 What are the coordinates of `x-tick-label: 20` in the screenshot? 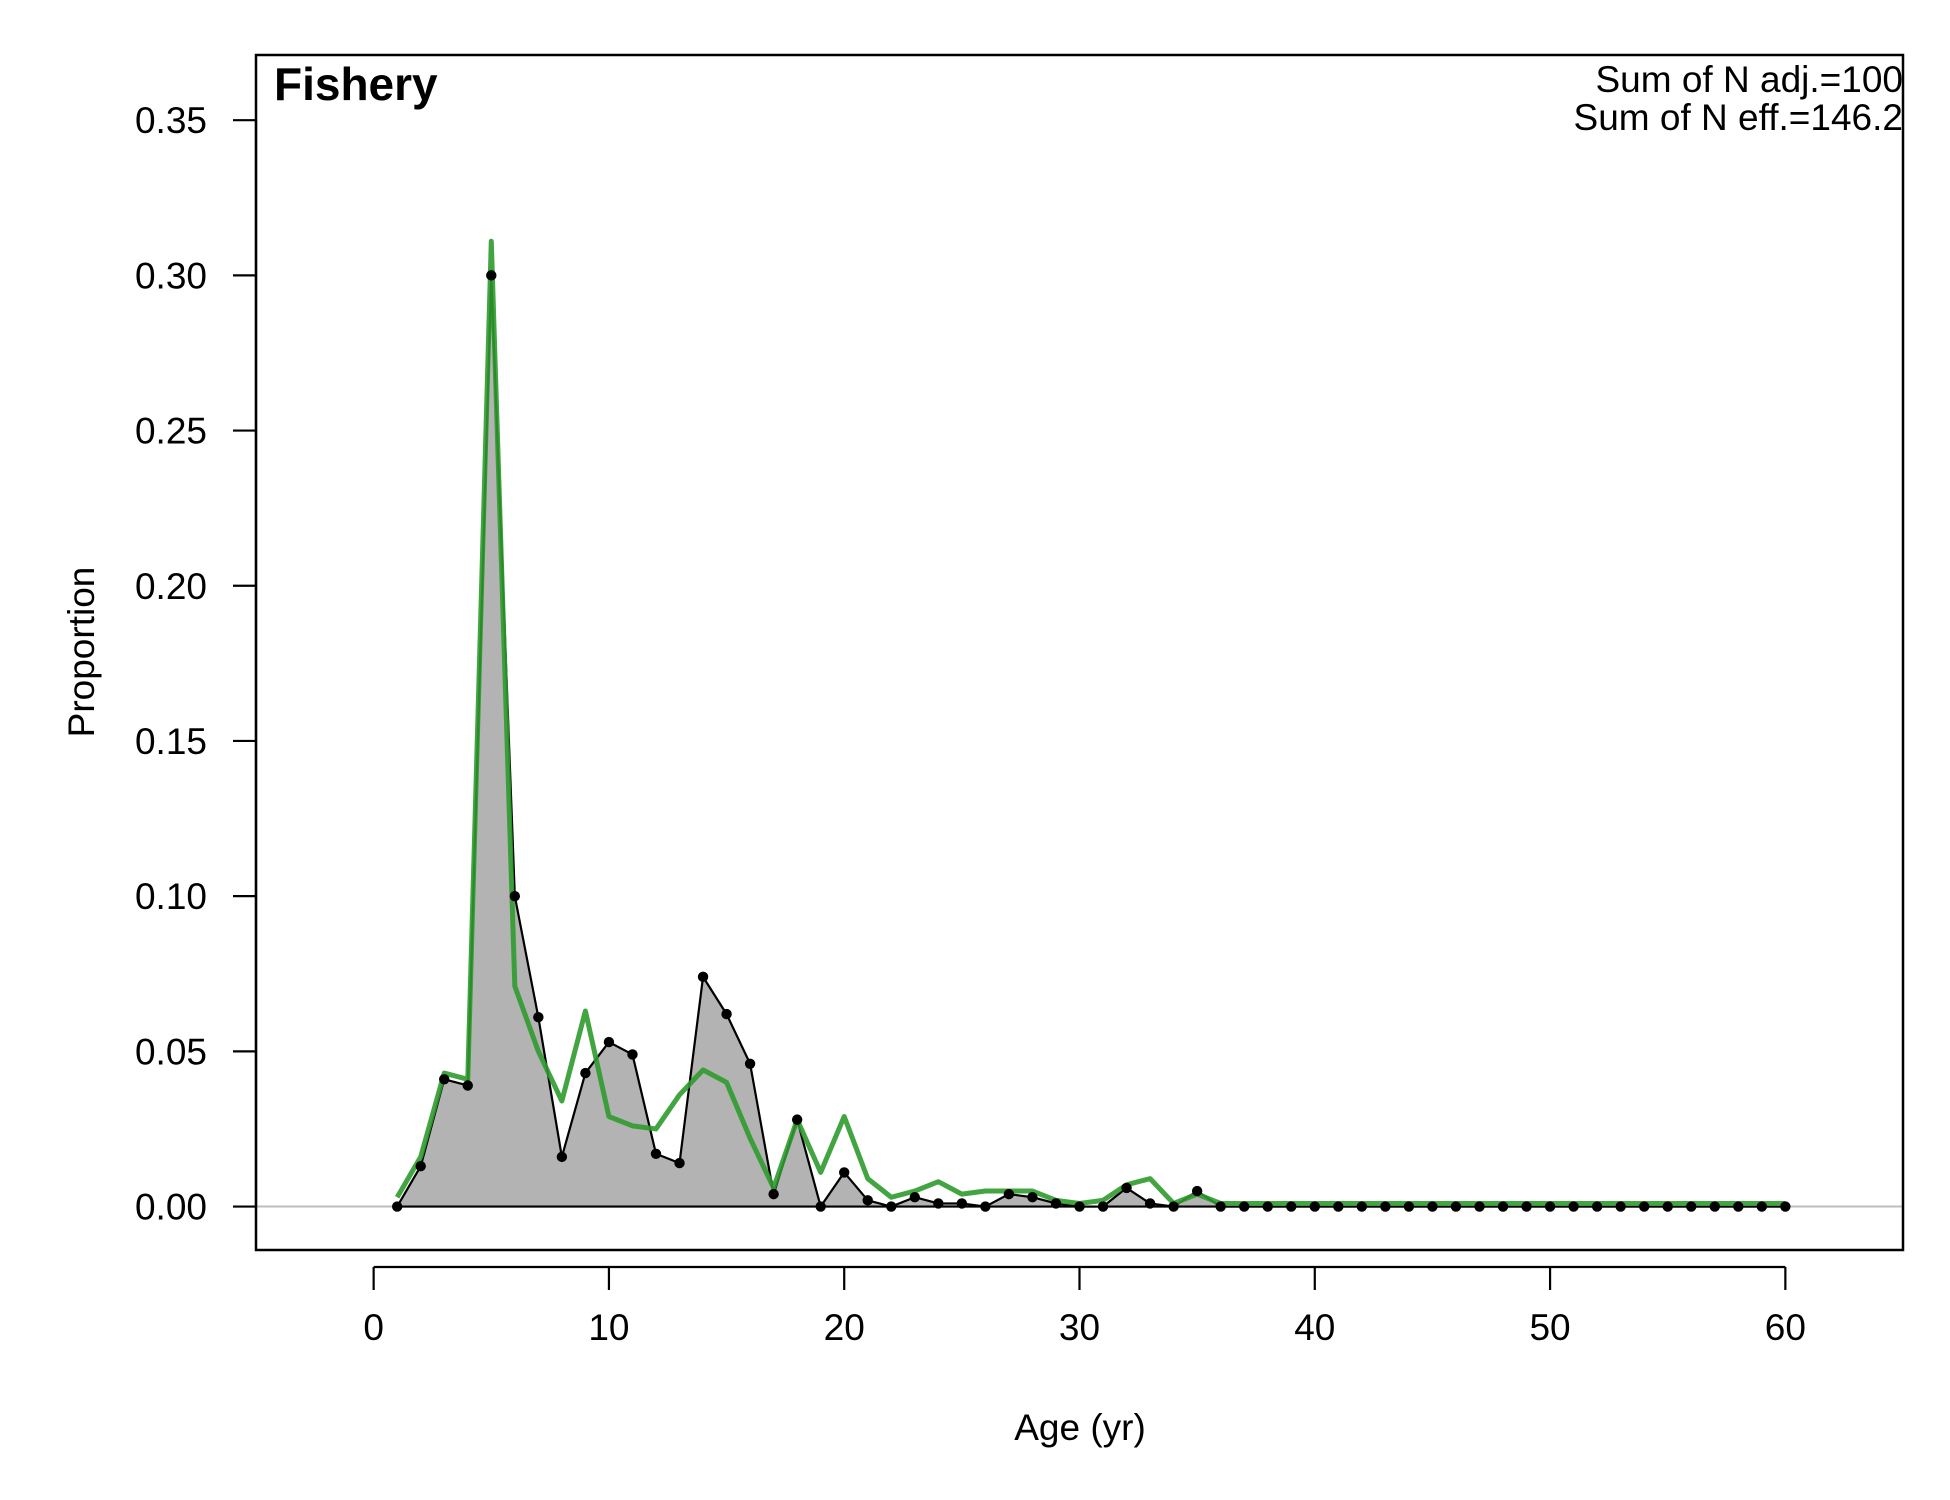 It's located at (844, 1327).